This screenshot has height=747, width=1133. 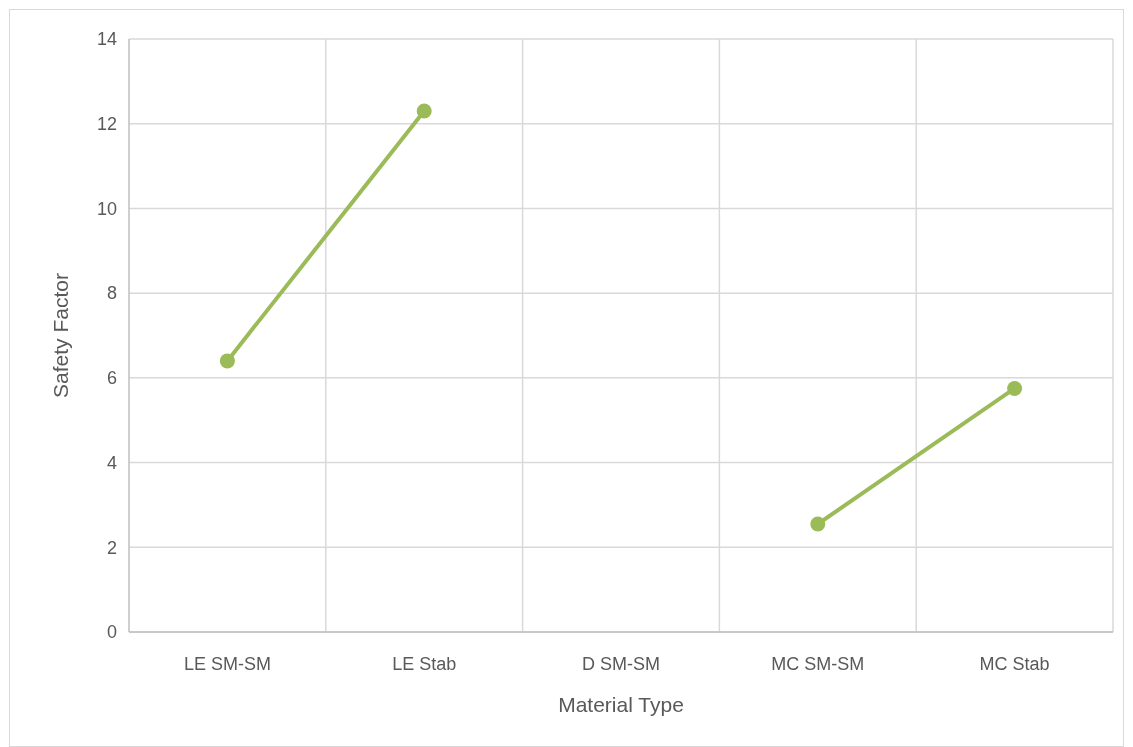 What do you see at coordinates (111, 632) in the screenshot?
I see `y-tick-label: 0` at bounding box center [111, 632].